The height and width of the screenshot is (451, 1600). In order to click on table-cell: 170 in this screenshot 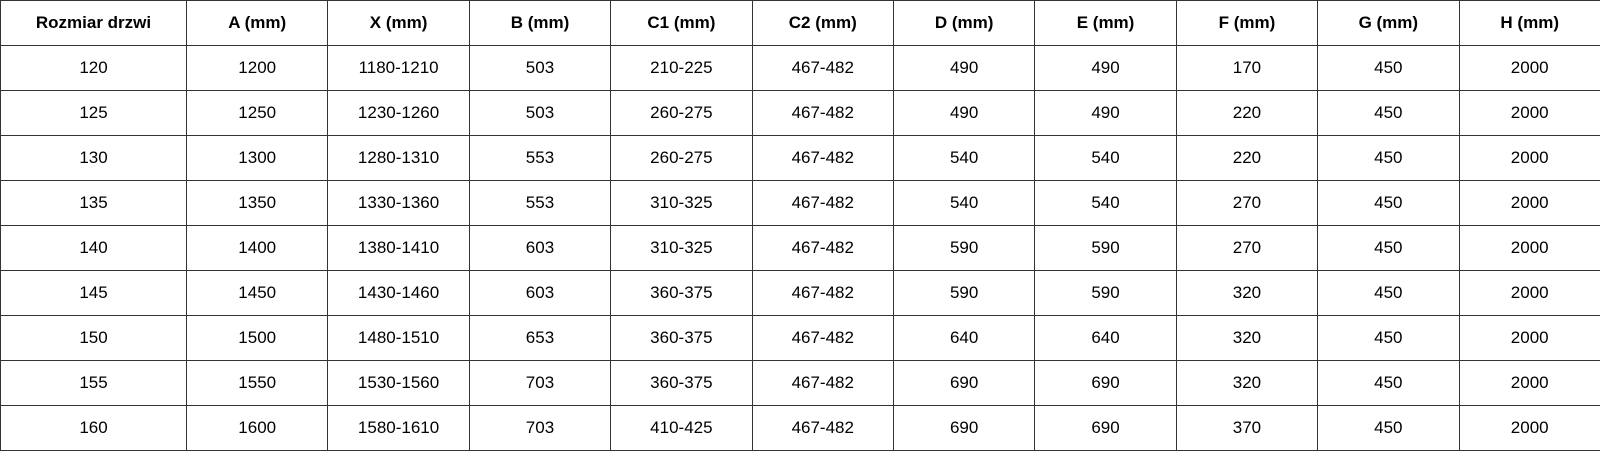, I will do `click(1246, 68)`.